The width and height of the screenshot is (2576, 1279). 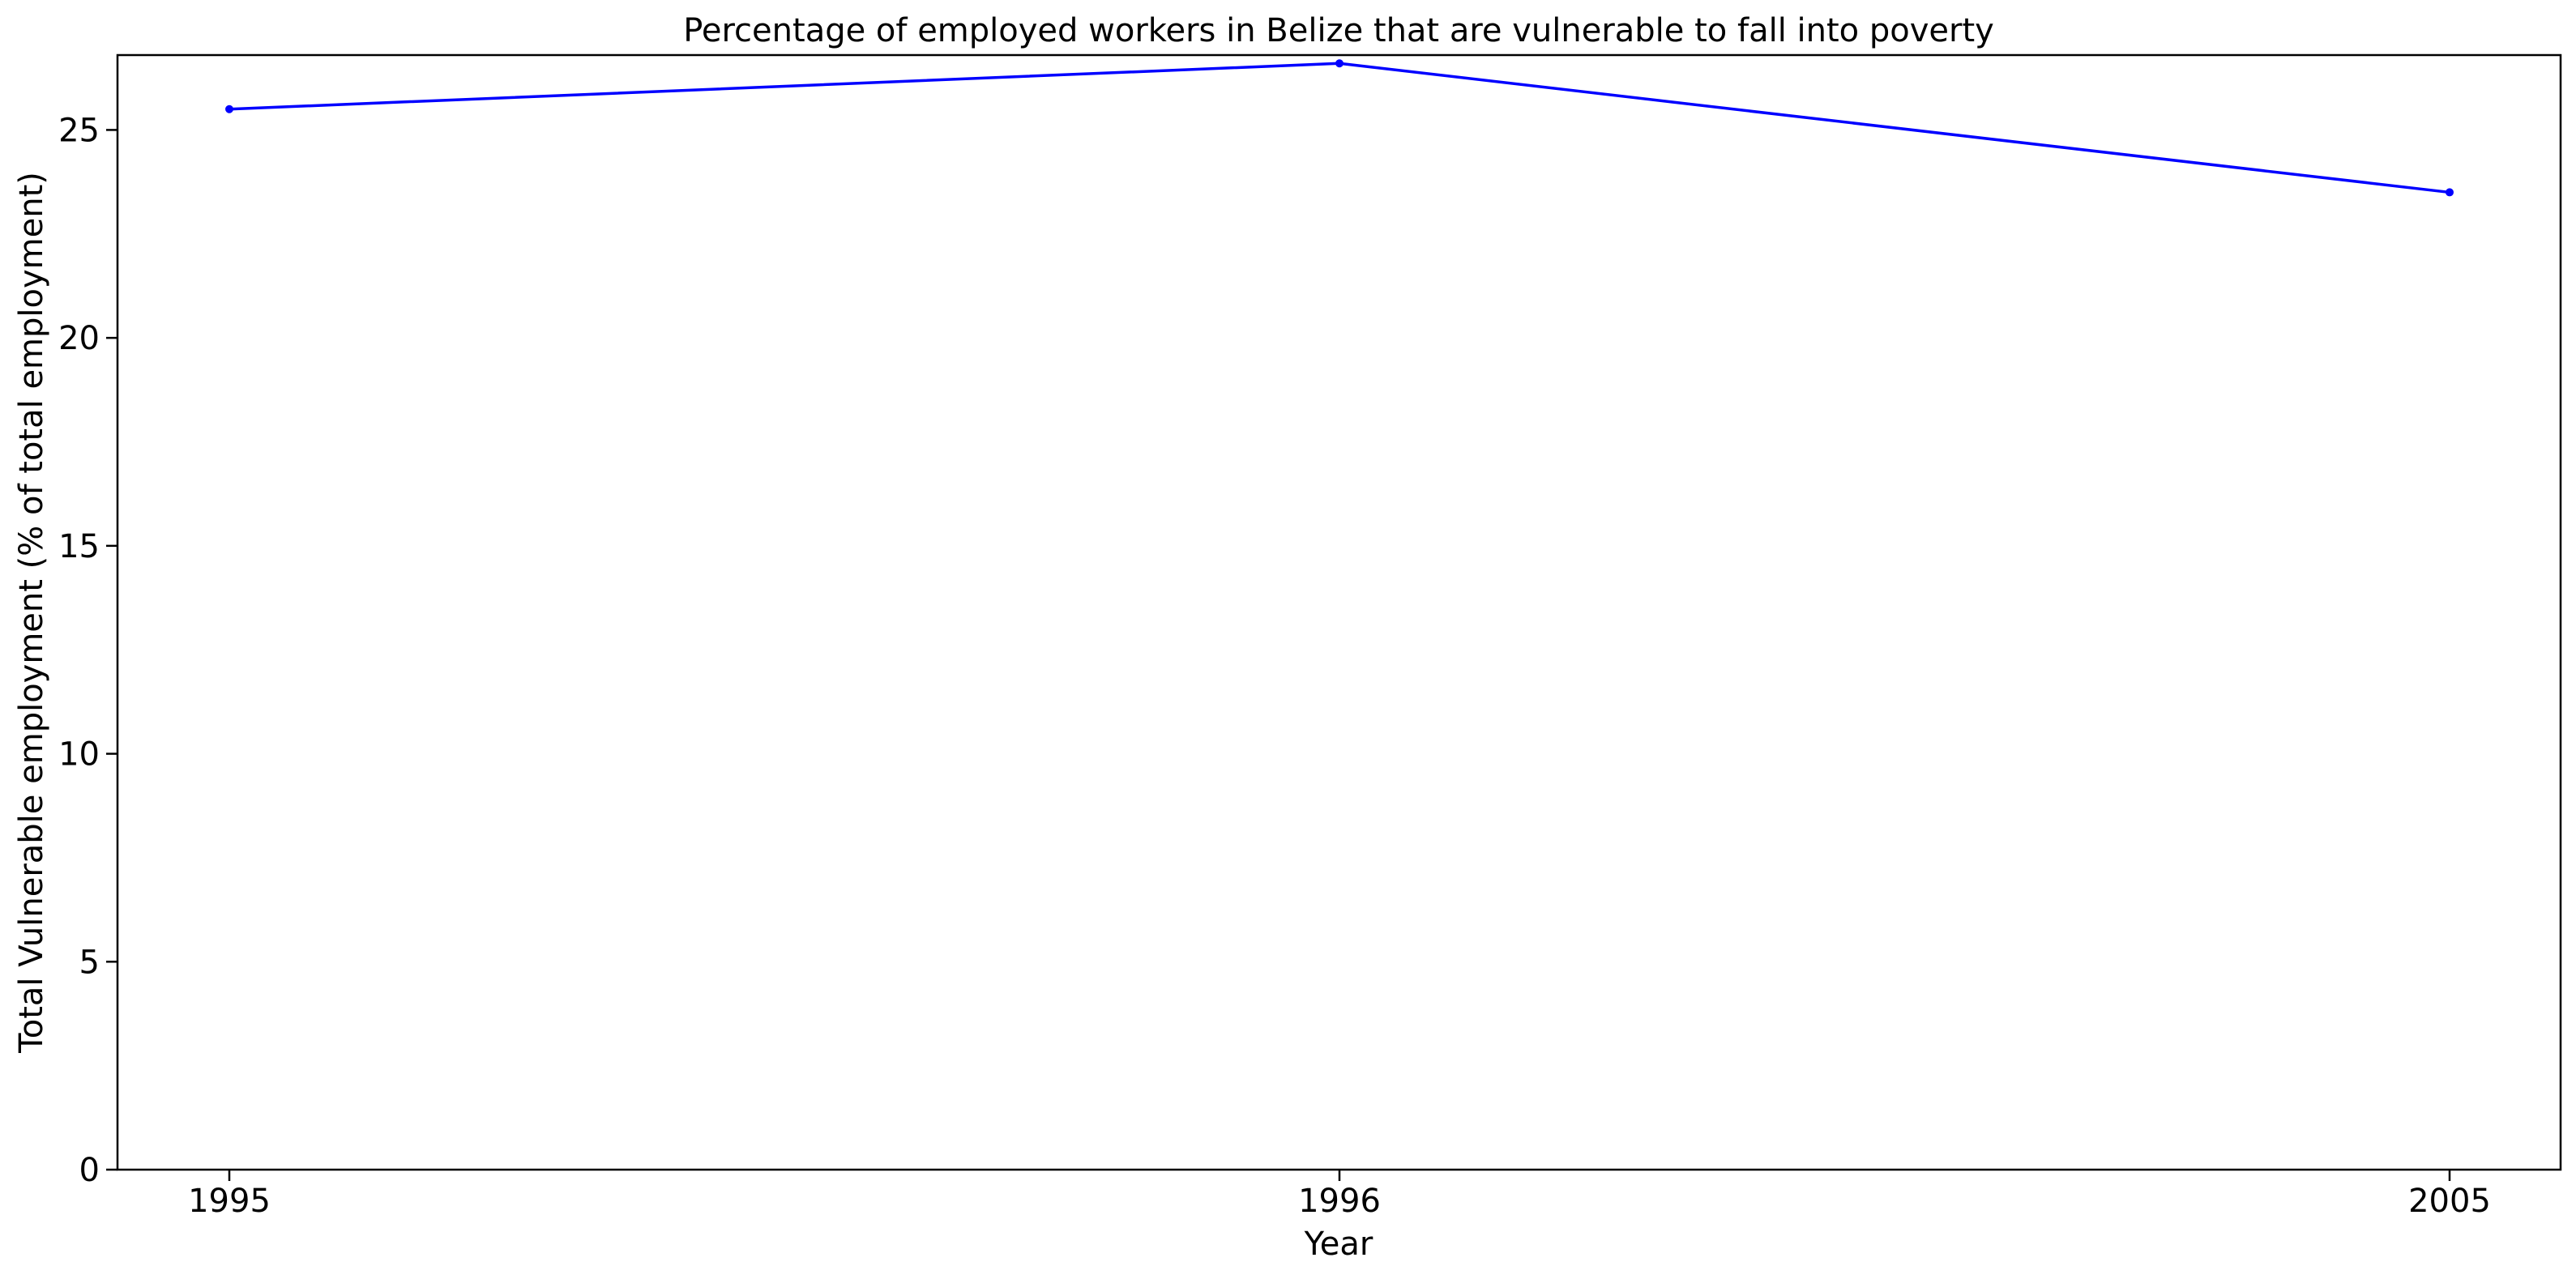 What do you see at coordinates (79, 755) in the screenshot?
I see `y-tick-label: 10` at bounding box center [79, 755].